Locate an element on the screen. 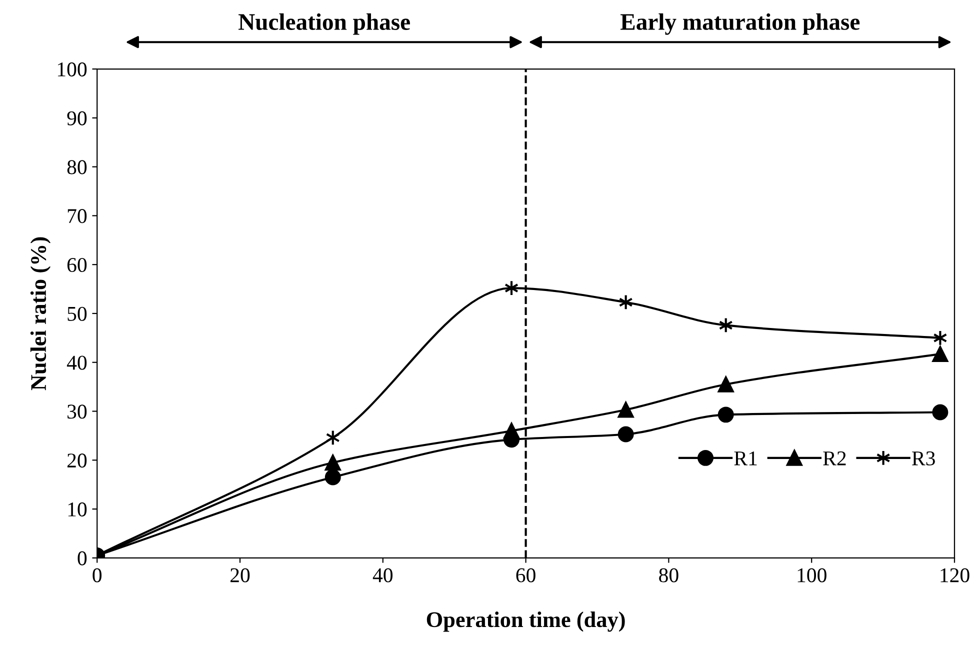 Image resolution: width=971 pixels, height=645 pixels. y-tick-label: 30 is located at coordinates (77, 411).